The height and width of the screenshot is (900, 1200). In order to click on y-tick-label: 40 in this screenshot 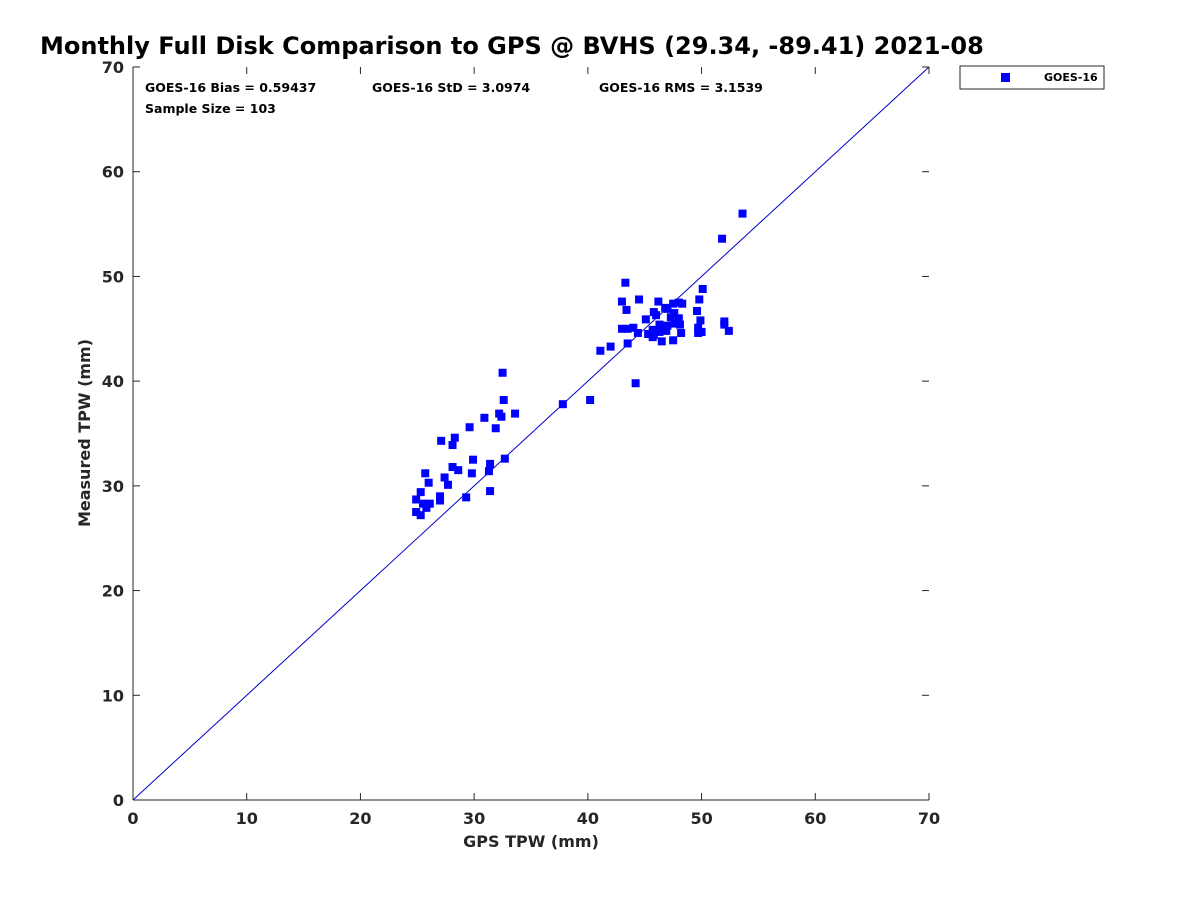, I will do `click(113, 381)`.